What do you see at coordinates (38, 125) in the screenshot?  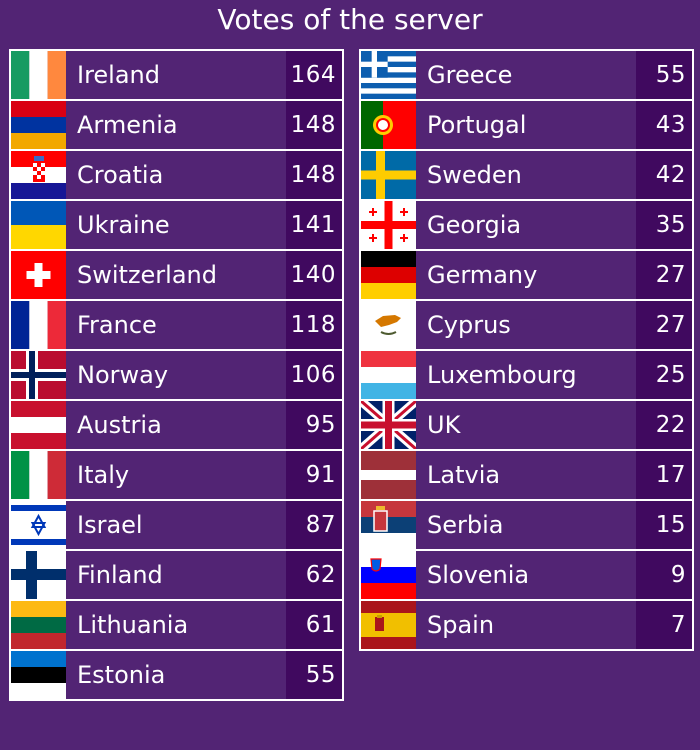 I see `armenia-flag-icon` at bounding box center [38, 125].